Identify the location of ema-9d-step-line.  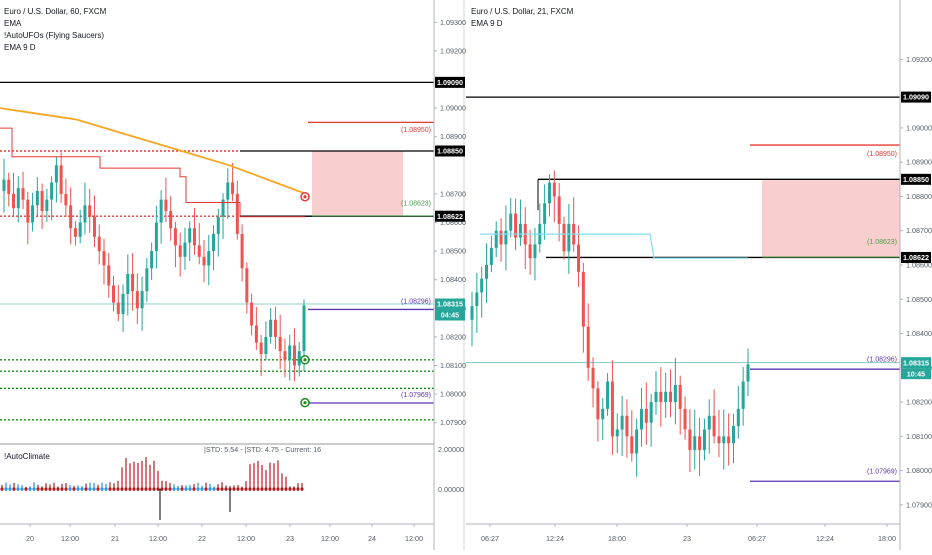
(152, 172).